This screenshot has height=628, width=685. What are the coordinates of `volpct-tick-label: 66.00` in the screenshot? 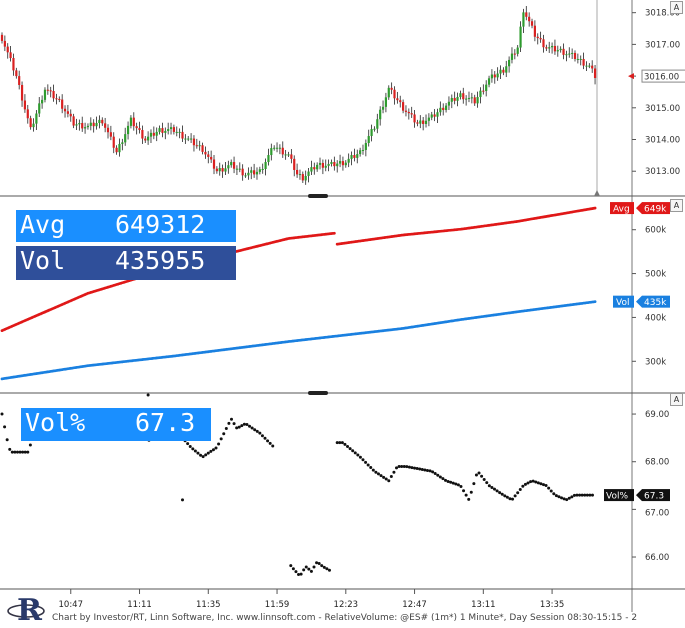 It's located at (657, 558).